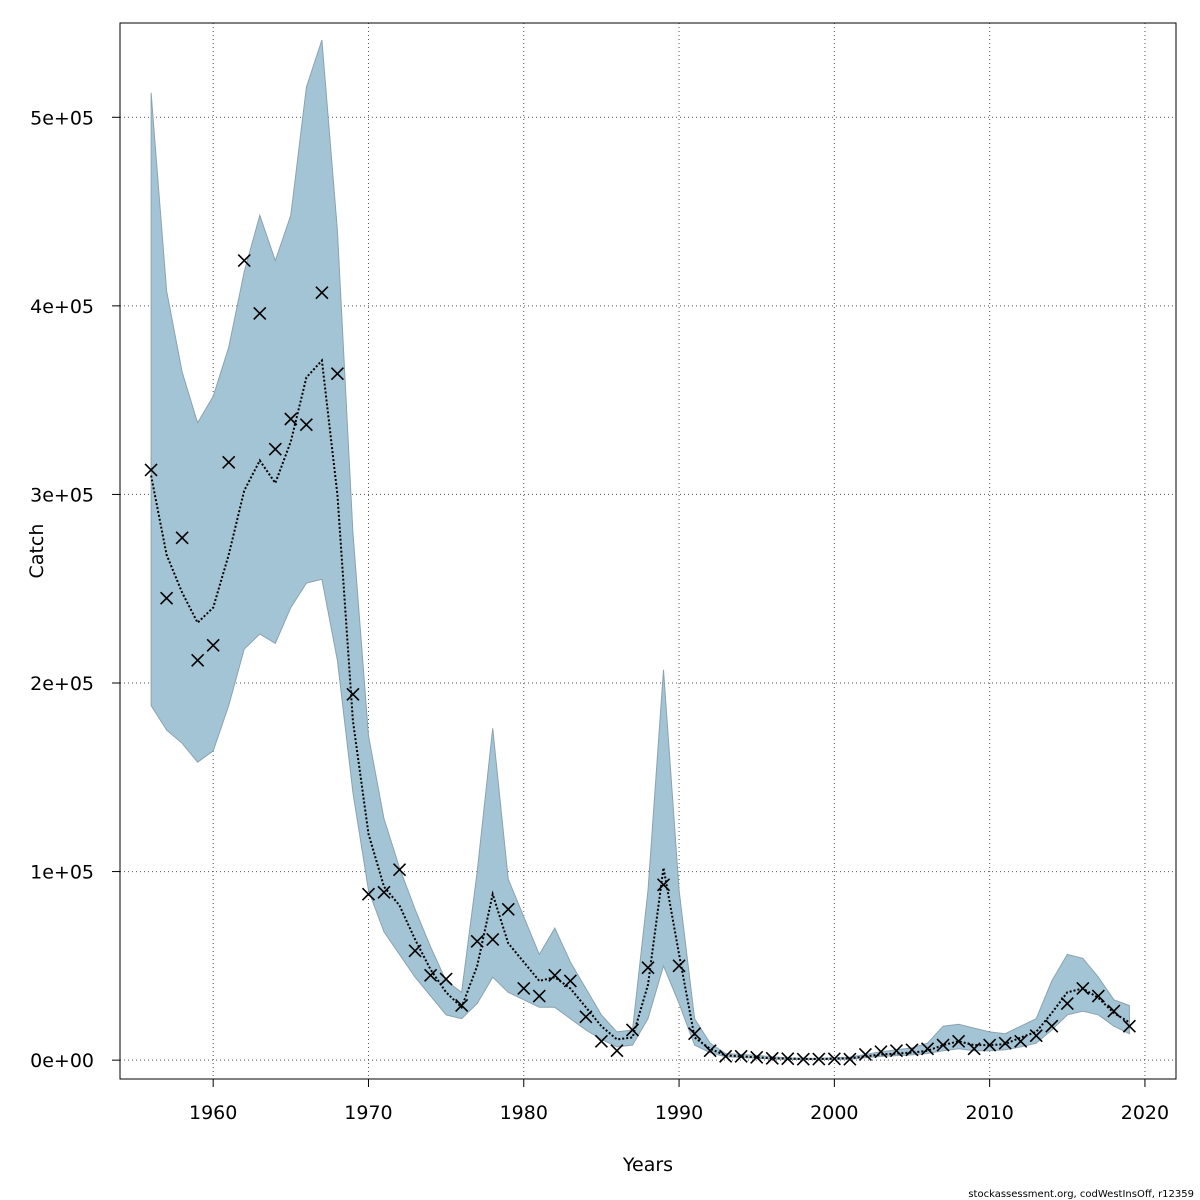 The width and height of the screenshot is (1200, 1200). I want to click on y-axis-title: Catch, so click(37, 551).